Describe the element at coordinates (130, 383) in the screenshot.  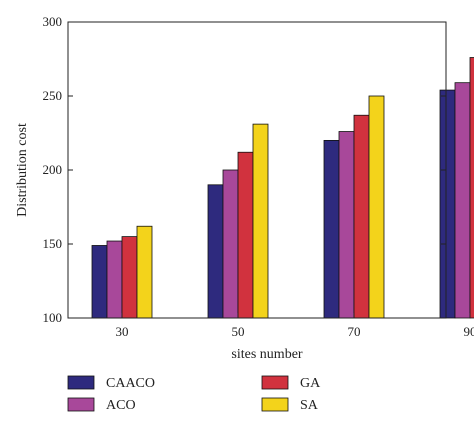
I see `legend-label-caaco: CAACO` at that location.